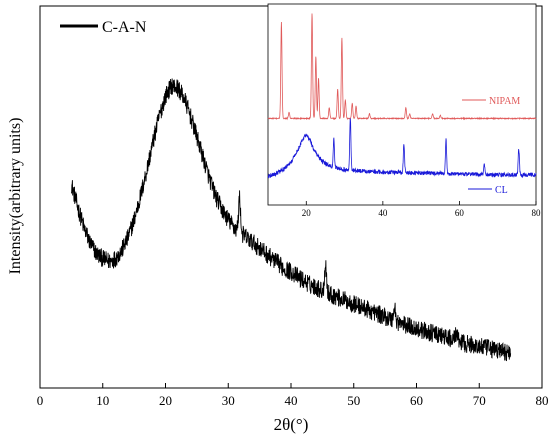 This screenshot has width=550, height=443. I want to click on inset-legend-nipam: NIPAM, so click(491, 101).